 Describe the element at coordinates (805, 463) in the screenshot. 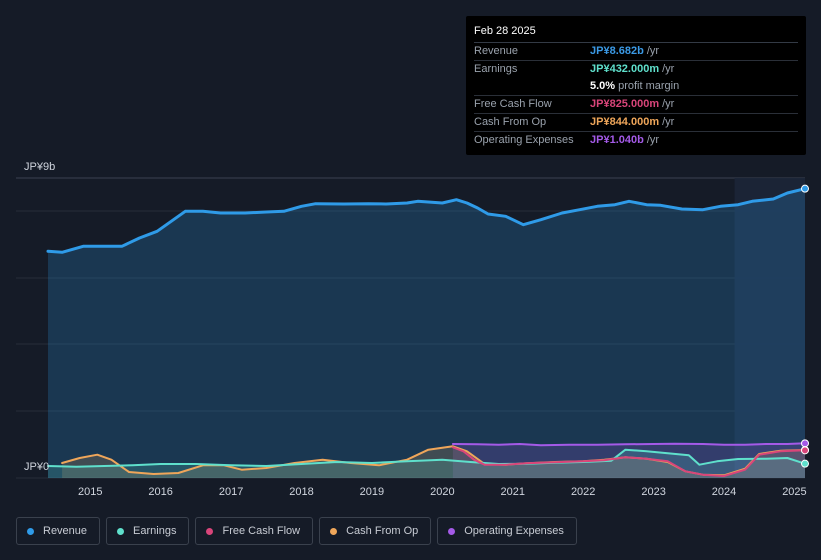

I see `earnings-endpoint` at that location.